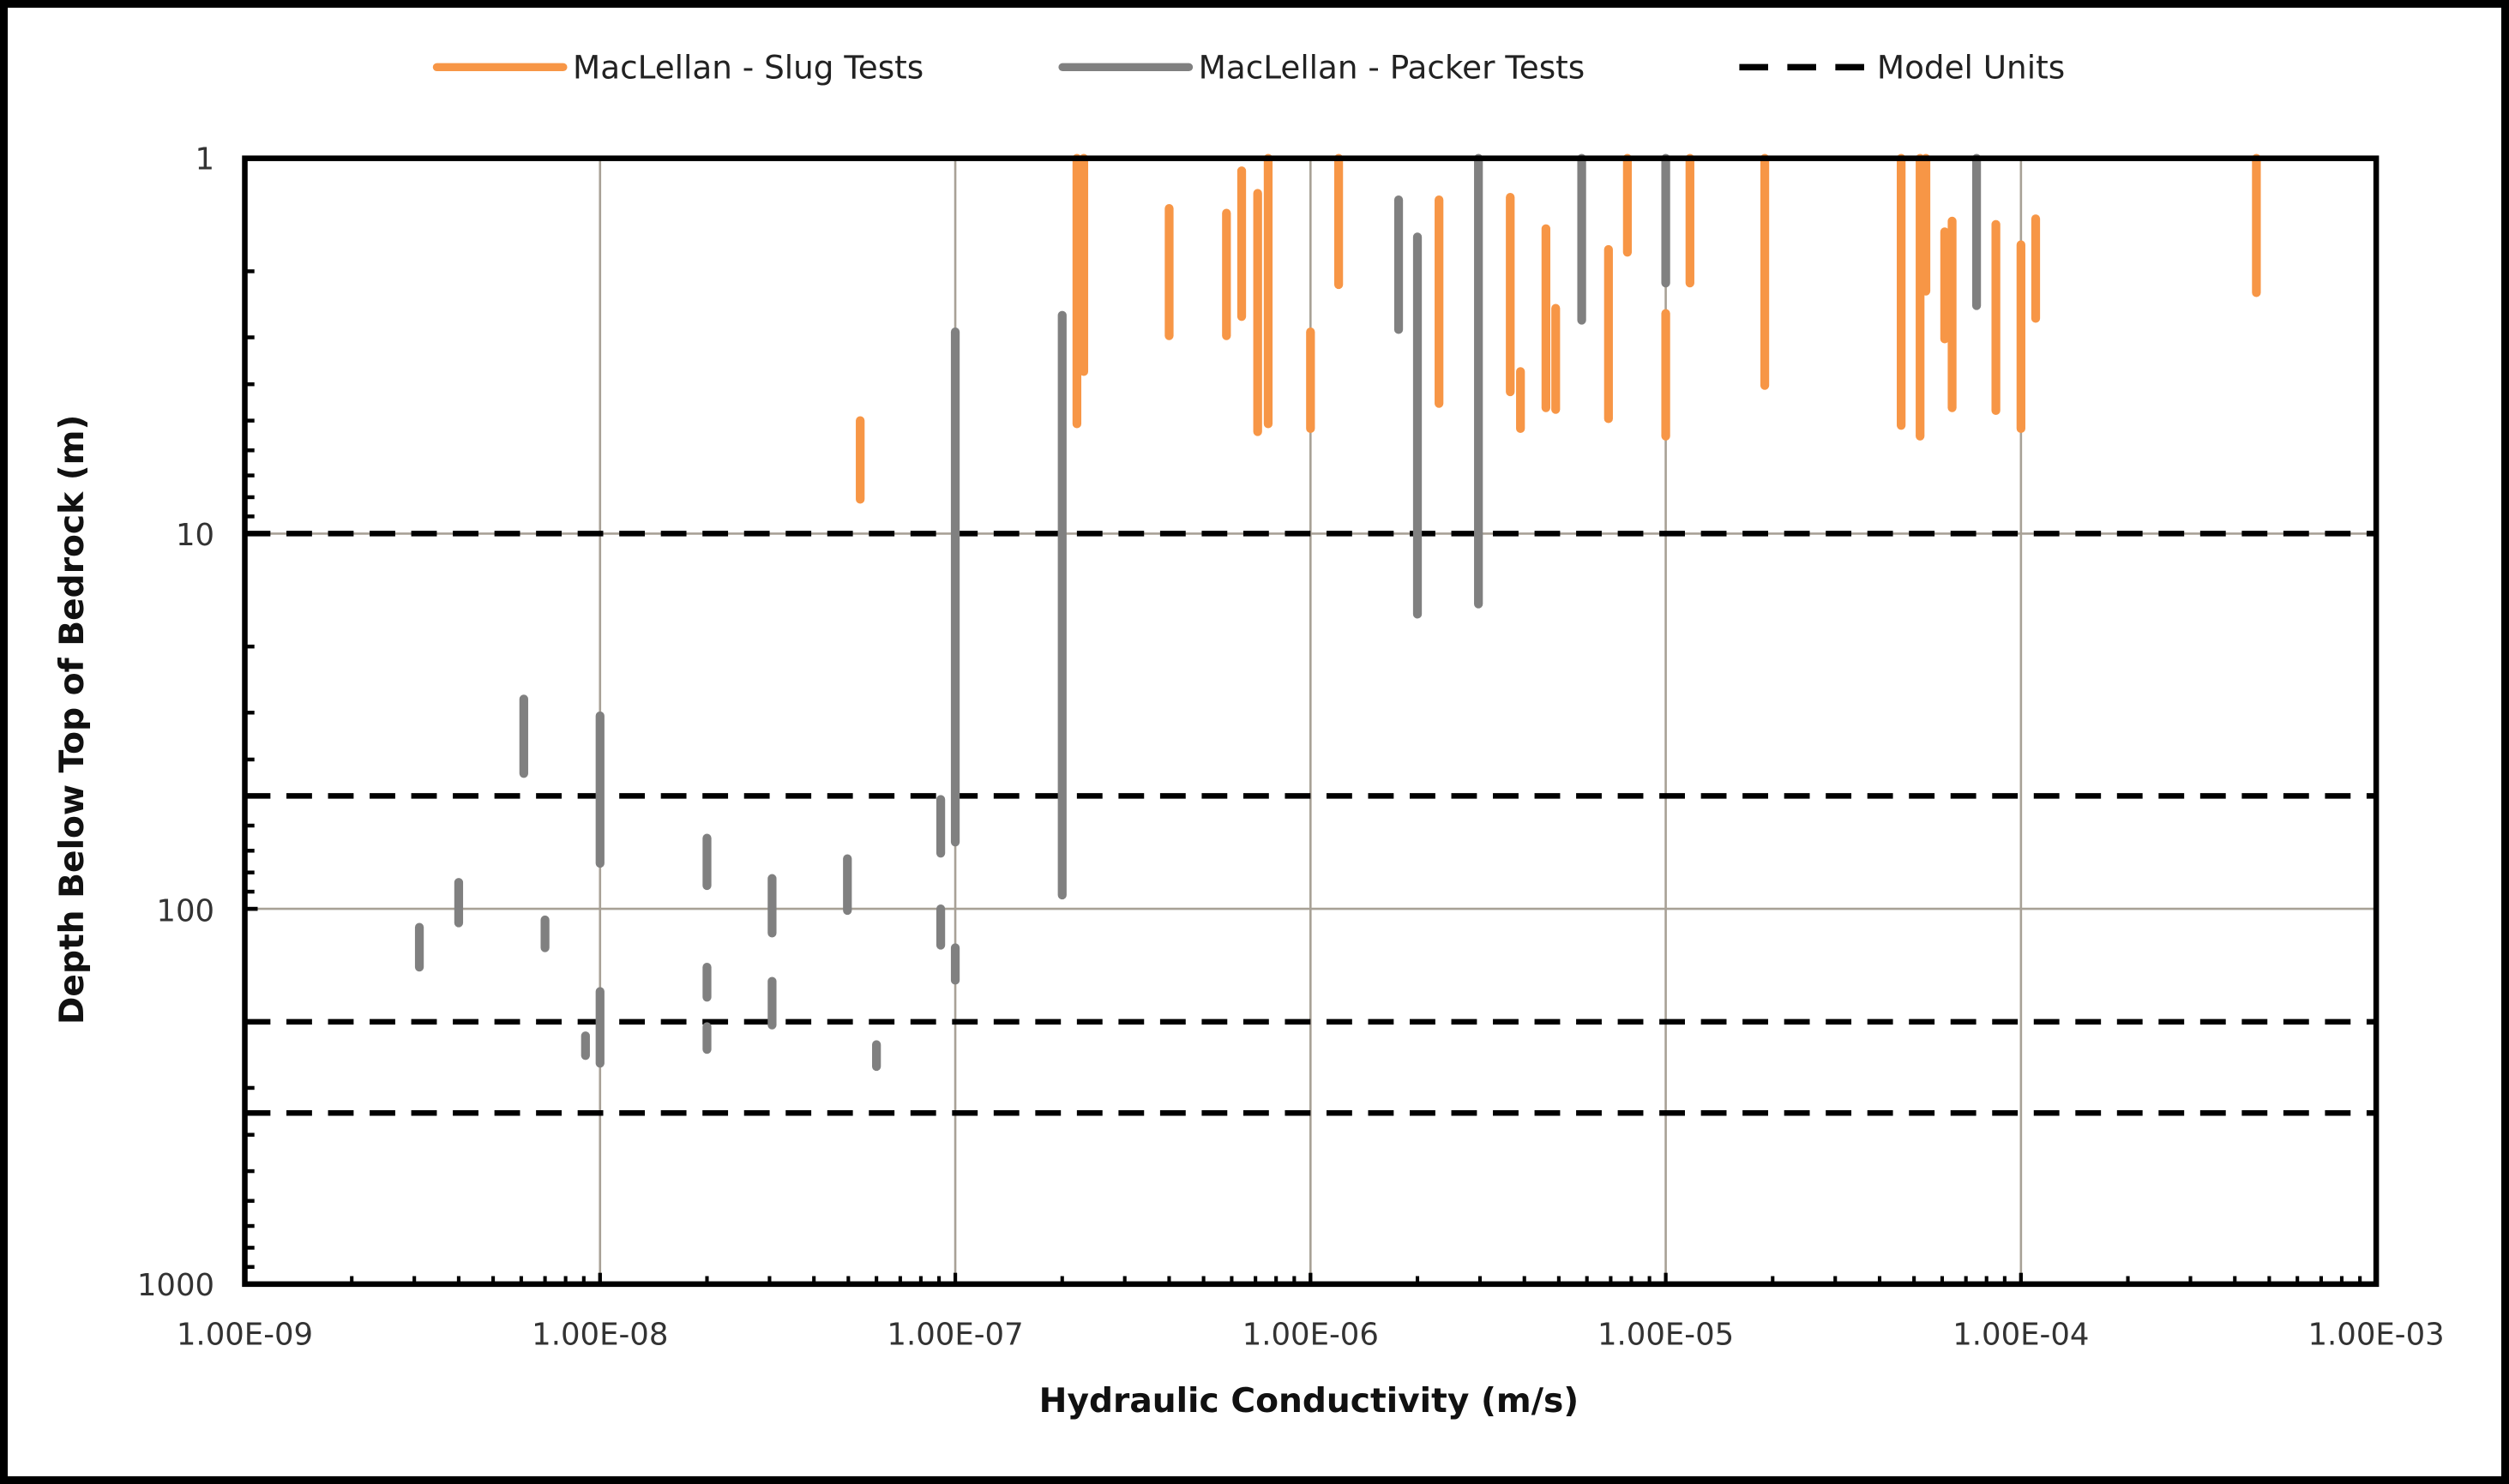 The height and width of the screenshot is (1484, 2509). What do you see at coordinates (1392, 67) in the screenshot?
I see `legend-label-packer: MacLellan - Packer Tests` at bounding box center [1392, 67].